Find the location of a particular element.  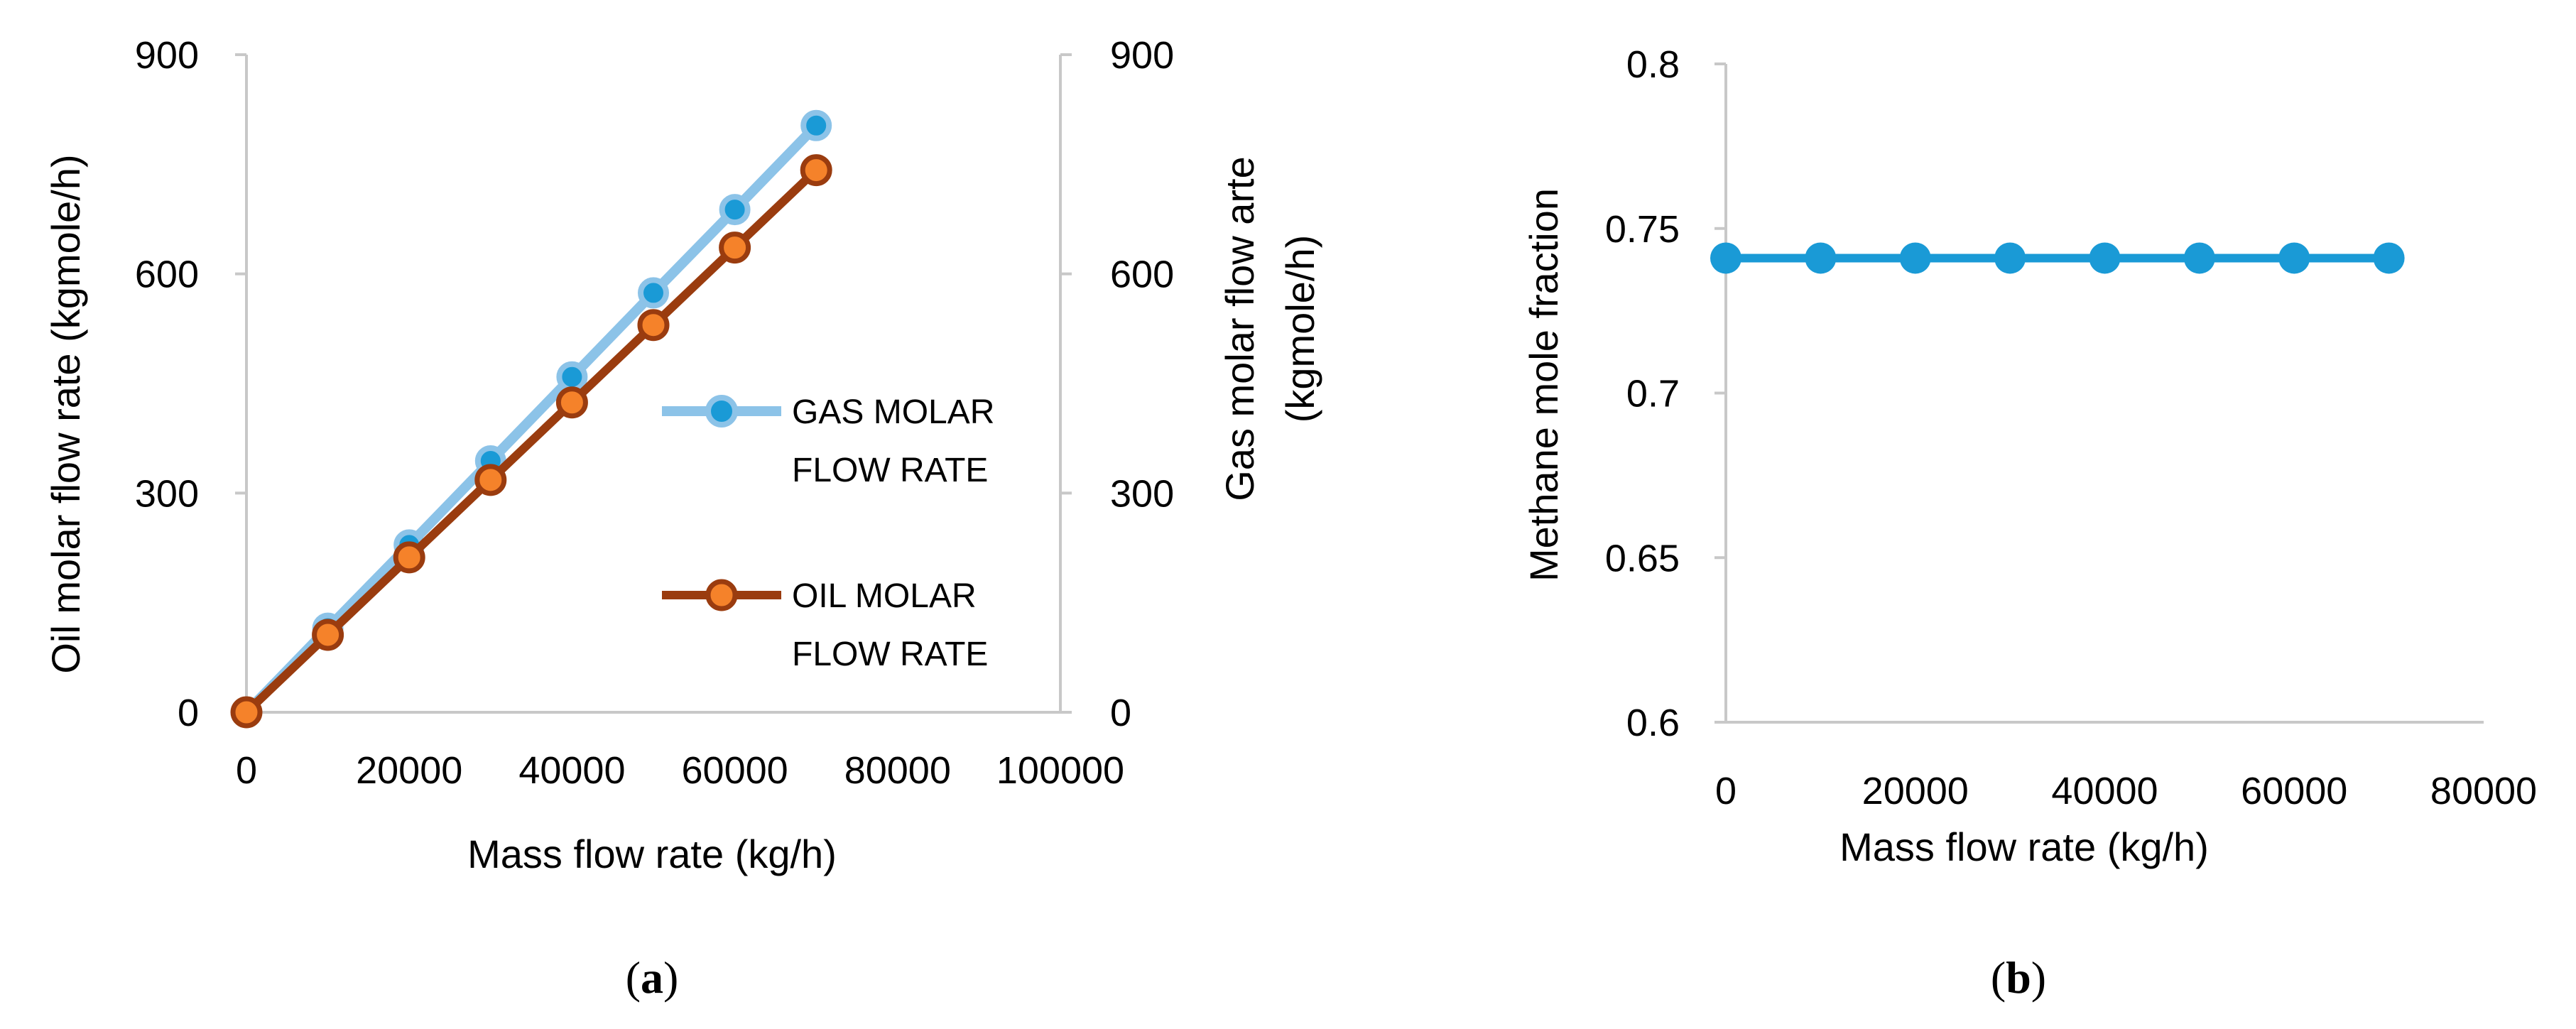

oil-series-line is located at coordinates (531, 441).